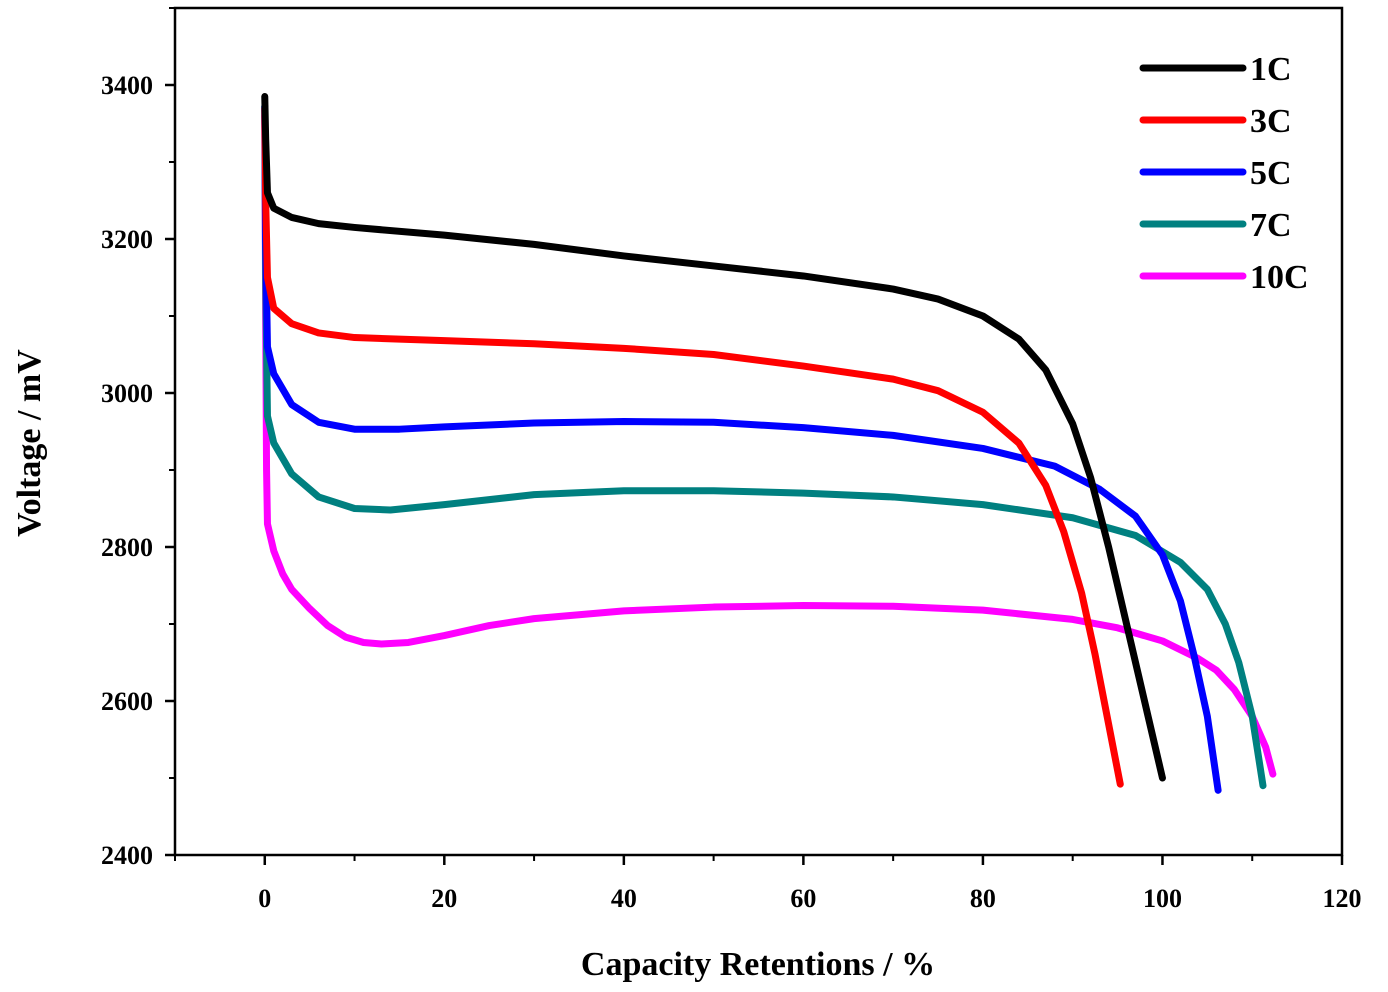 The image size is (1388, 992). What do you see at coordinates (264, 898) in the screenshot?
I see `x-tick-label: 0` at bounding box center [264, 898].